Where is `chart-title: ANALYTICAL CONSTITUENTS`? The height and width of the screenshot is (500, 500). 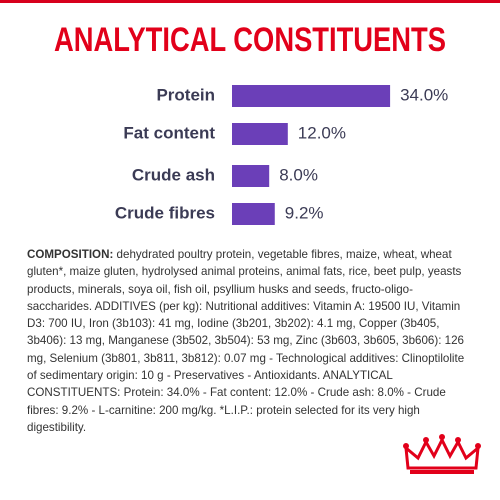
chart-title: ANALYTICAL CONSTITUENTS is located at coordinates (250, 40).